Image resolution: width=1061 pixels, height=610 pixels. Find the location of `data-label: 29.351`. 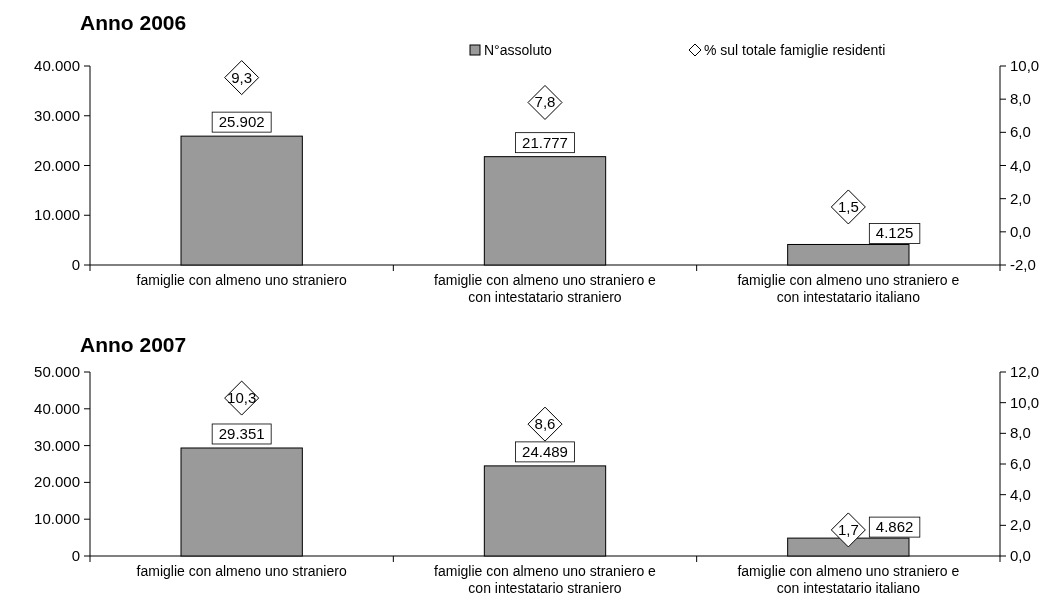

data-label: 29.351 is located at coordinates (241, 433).